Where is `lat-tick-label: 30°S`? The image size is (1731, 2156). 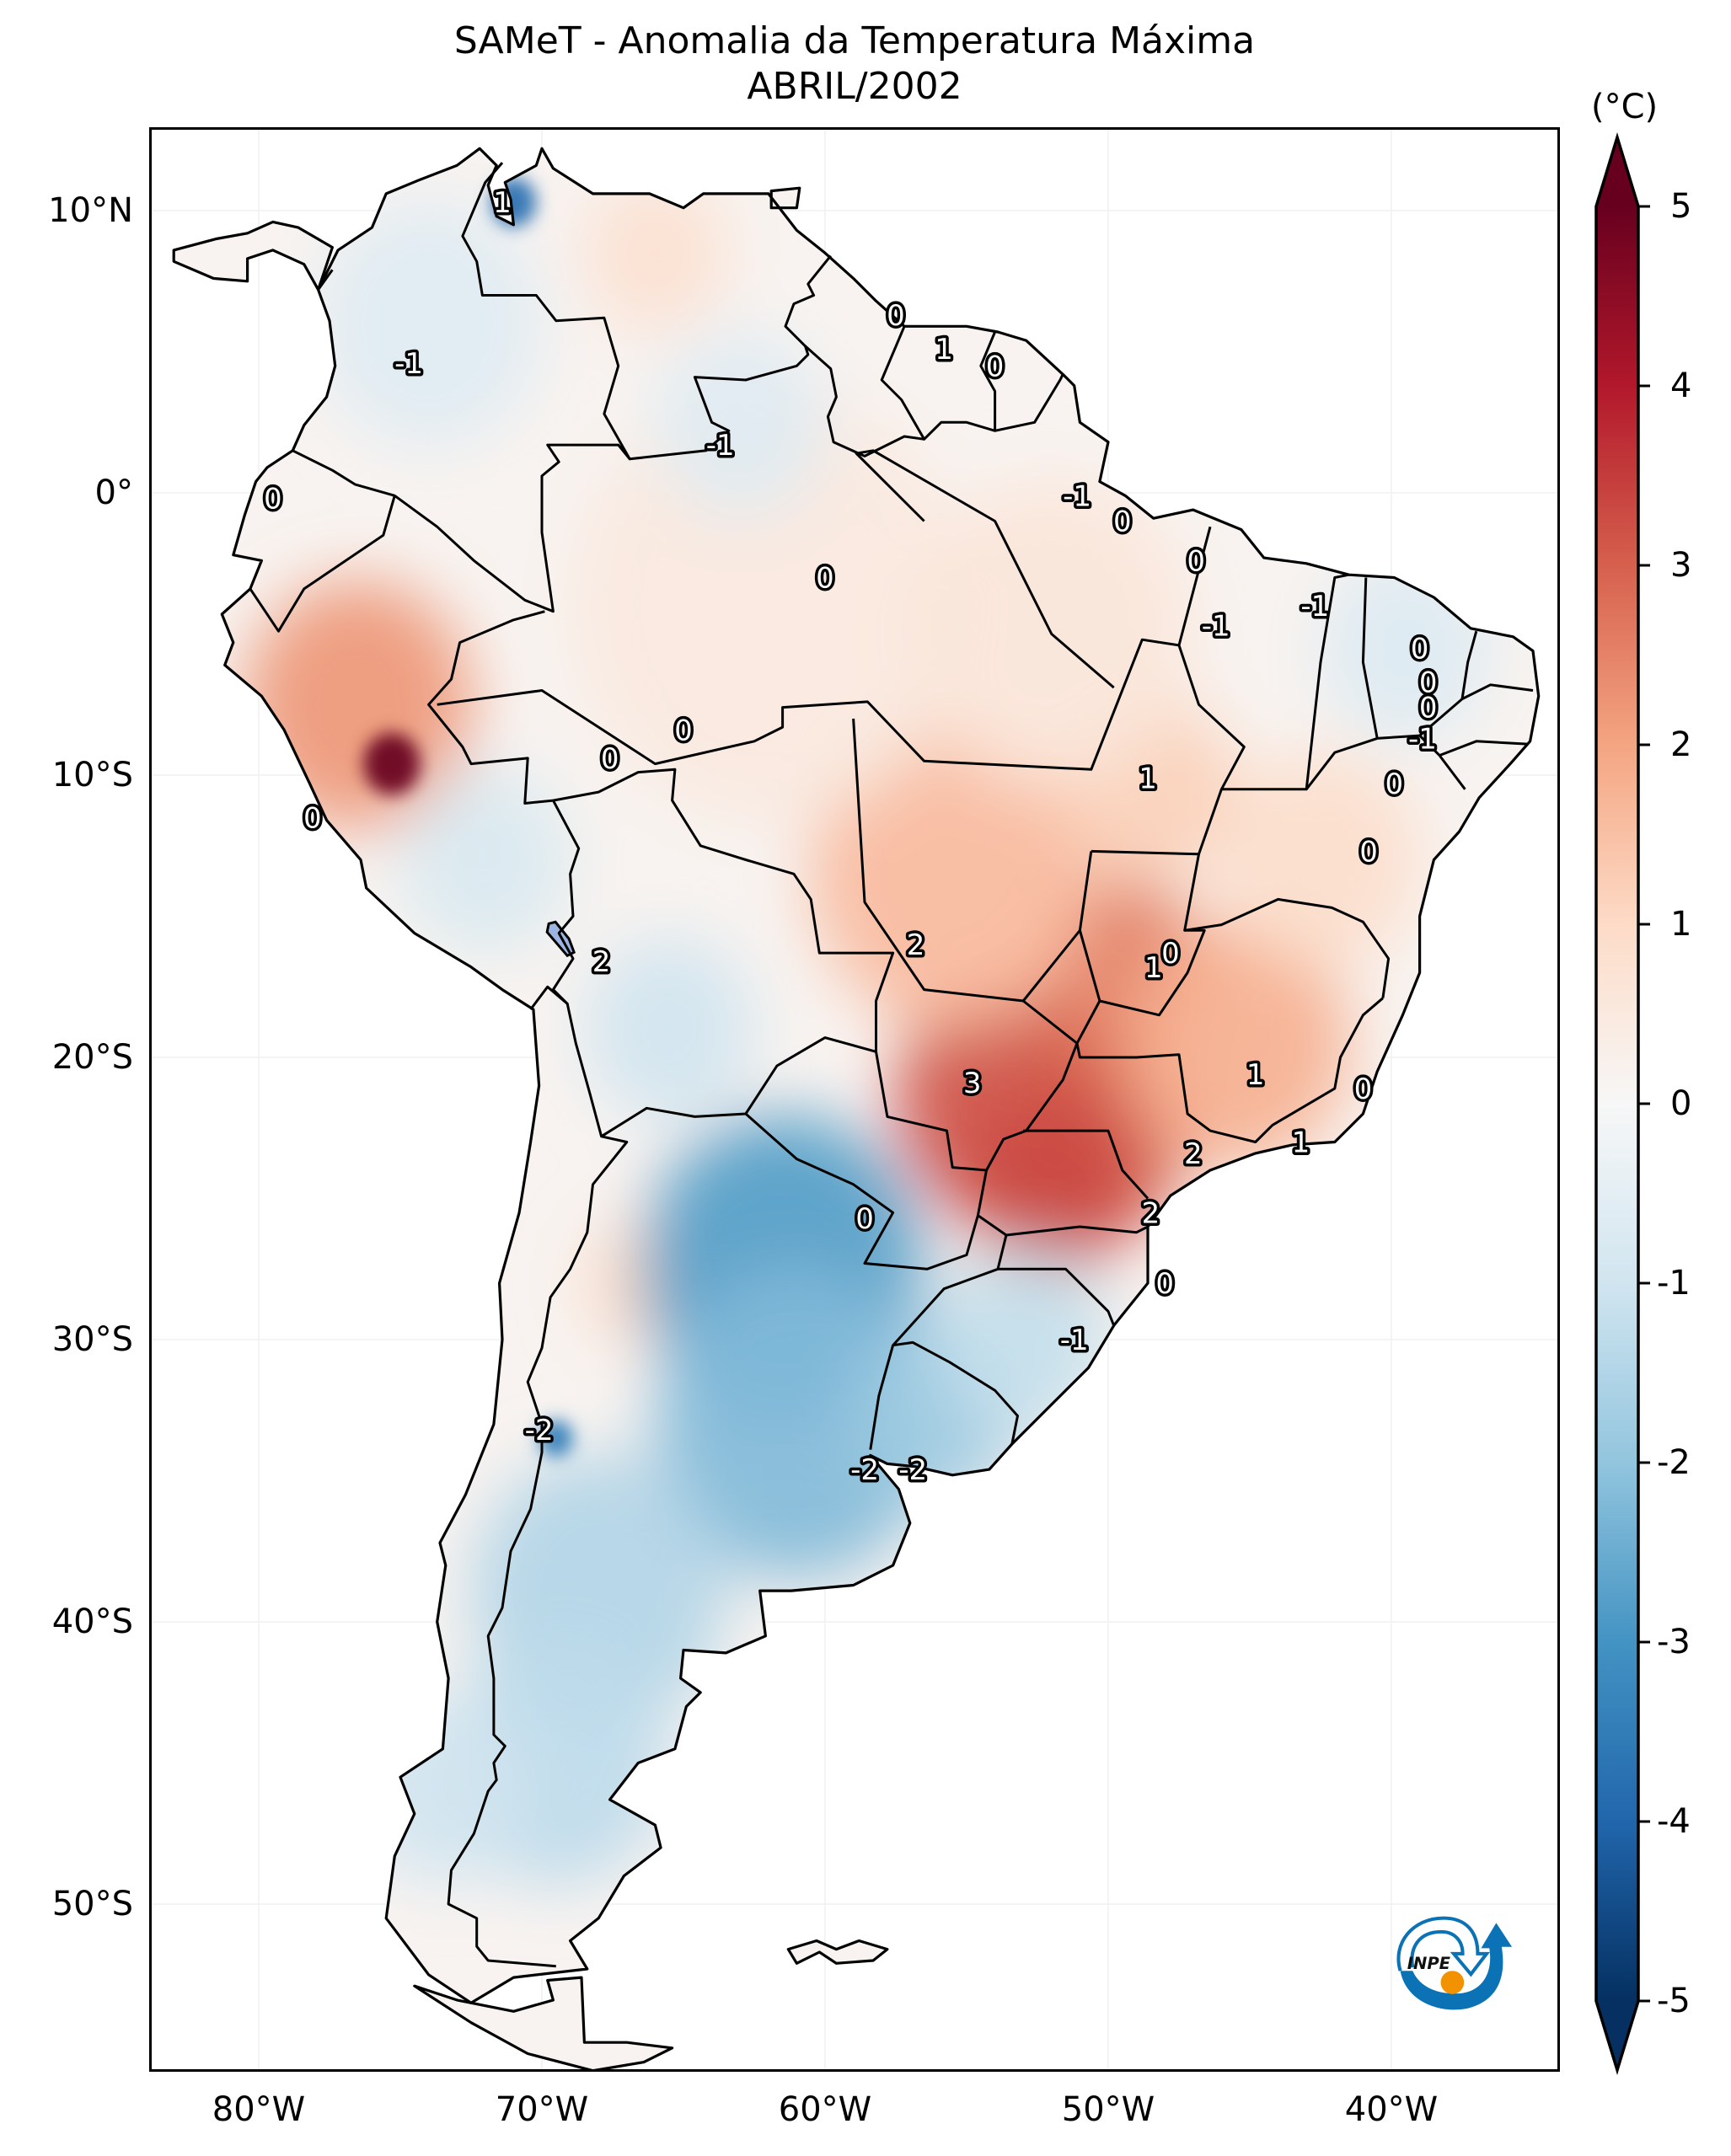
lat-tick-label: 30°S is located at coordinates (92, 1339).